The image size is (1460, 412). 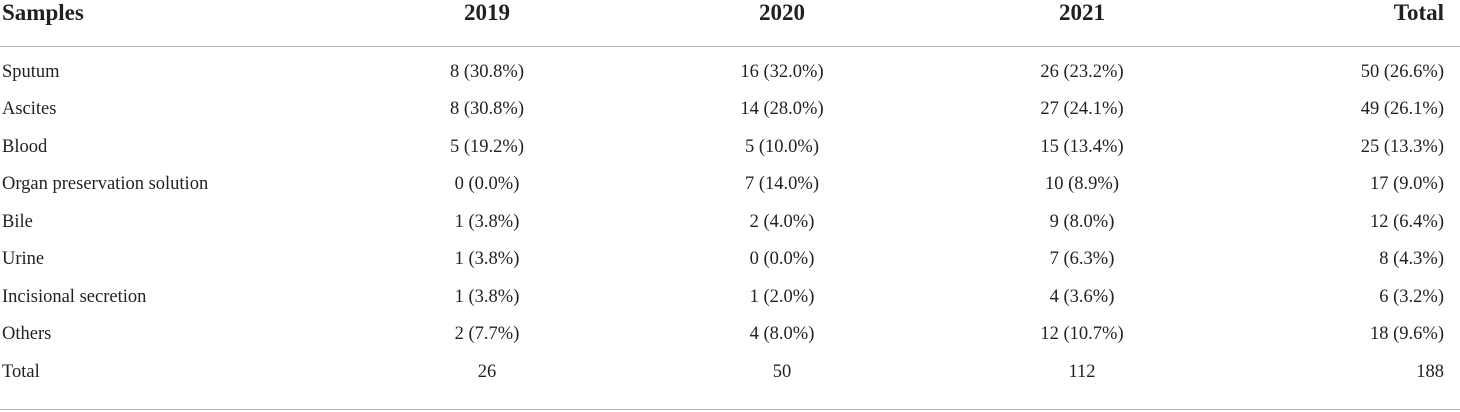 I want to click on column-header-2019: 2019, so click(x=480, y=23).